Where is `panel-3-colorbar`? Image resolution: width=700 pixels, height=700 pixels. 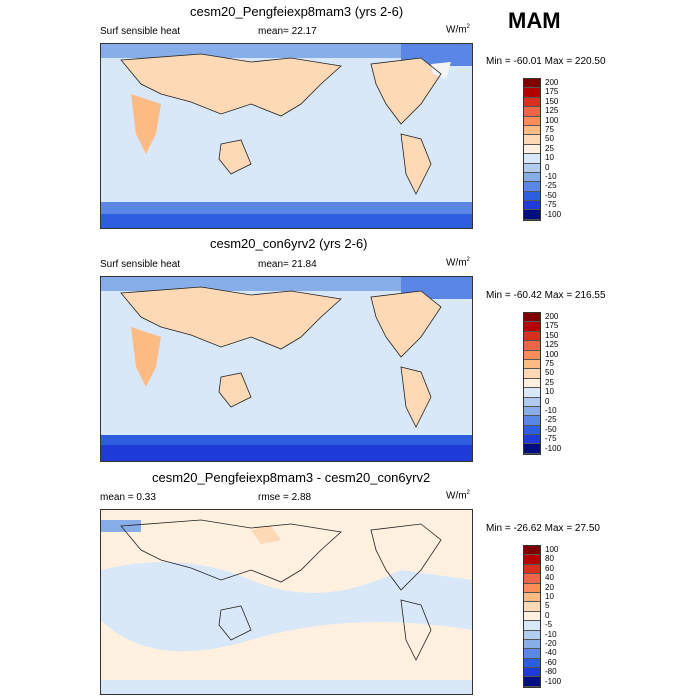
panel-3-colorbar is located at coordinates (532, 616).